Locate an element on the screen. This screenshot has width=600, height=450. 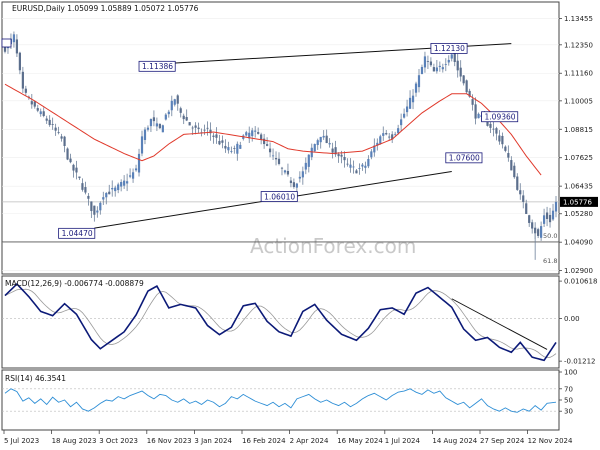
macd-y-tick-label: -0.01212 is located at coordinates (579, 362).